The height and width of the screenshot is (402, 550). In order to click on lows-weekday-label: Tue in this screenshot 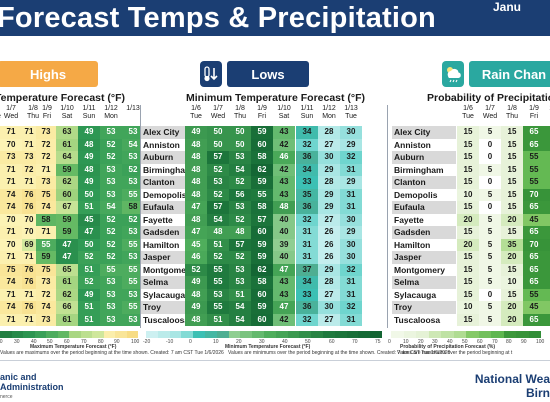, I will do `click(351, 116)`.